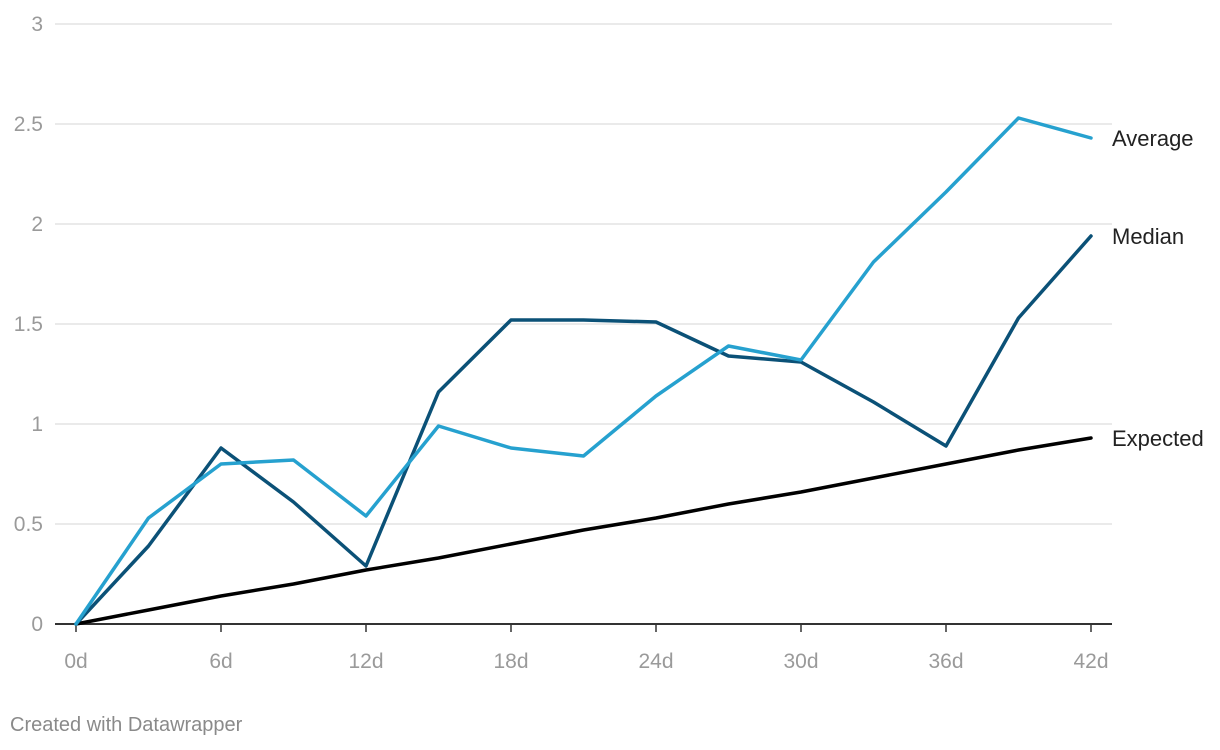 Image resolution: width=1220 pixels, height=750 pixels. What do you see at coordinates (1090, 661) in the screenshot?
I see `x-tick-label: 42d` at bounding box center [1090, 661].